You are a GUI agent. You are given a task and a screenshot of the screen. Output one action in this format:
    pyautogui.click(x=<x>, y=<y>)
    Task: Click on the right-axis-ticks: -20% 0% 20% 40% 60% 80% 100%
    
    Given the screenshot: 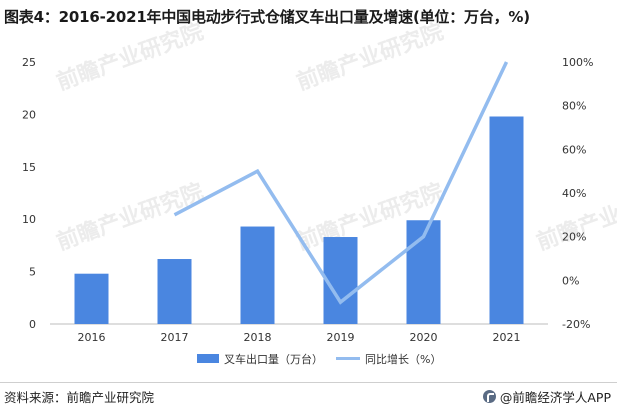 What is the action you would take?
    pyautogui.click(x=577, y=193)
    